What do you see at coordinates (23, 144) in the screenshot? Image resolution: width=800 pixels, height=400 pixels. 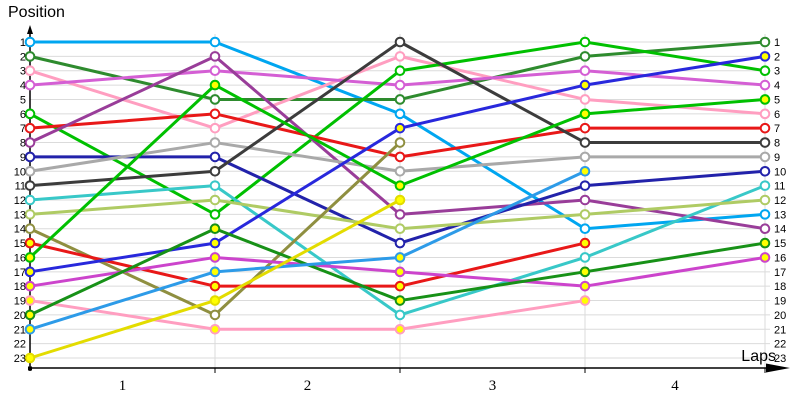 I see `position-label-left-8: 8` at bounding box center [23, 144].